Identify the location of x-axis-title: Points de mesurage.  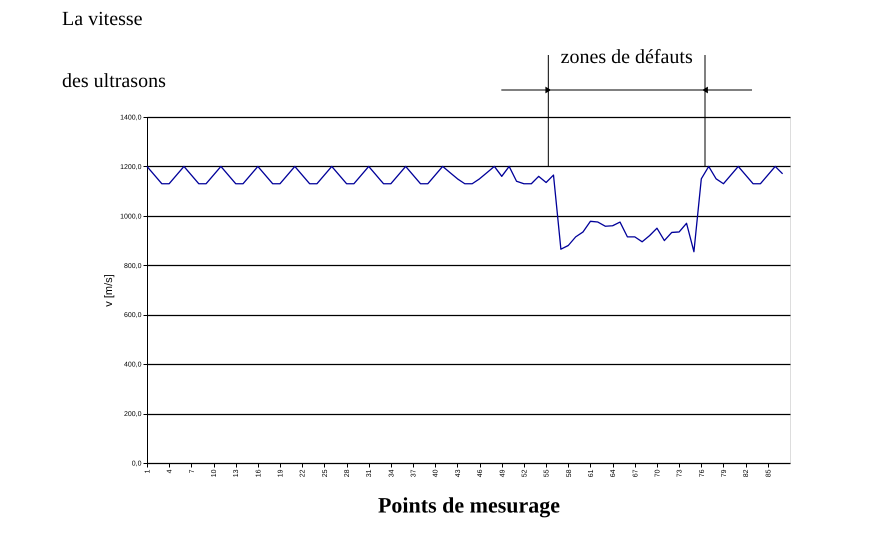
(469, 505).